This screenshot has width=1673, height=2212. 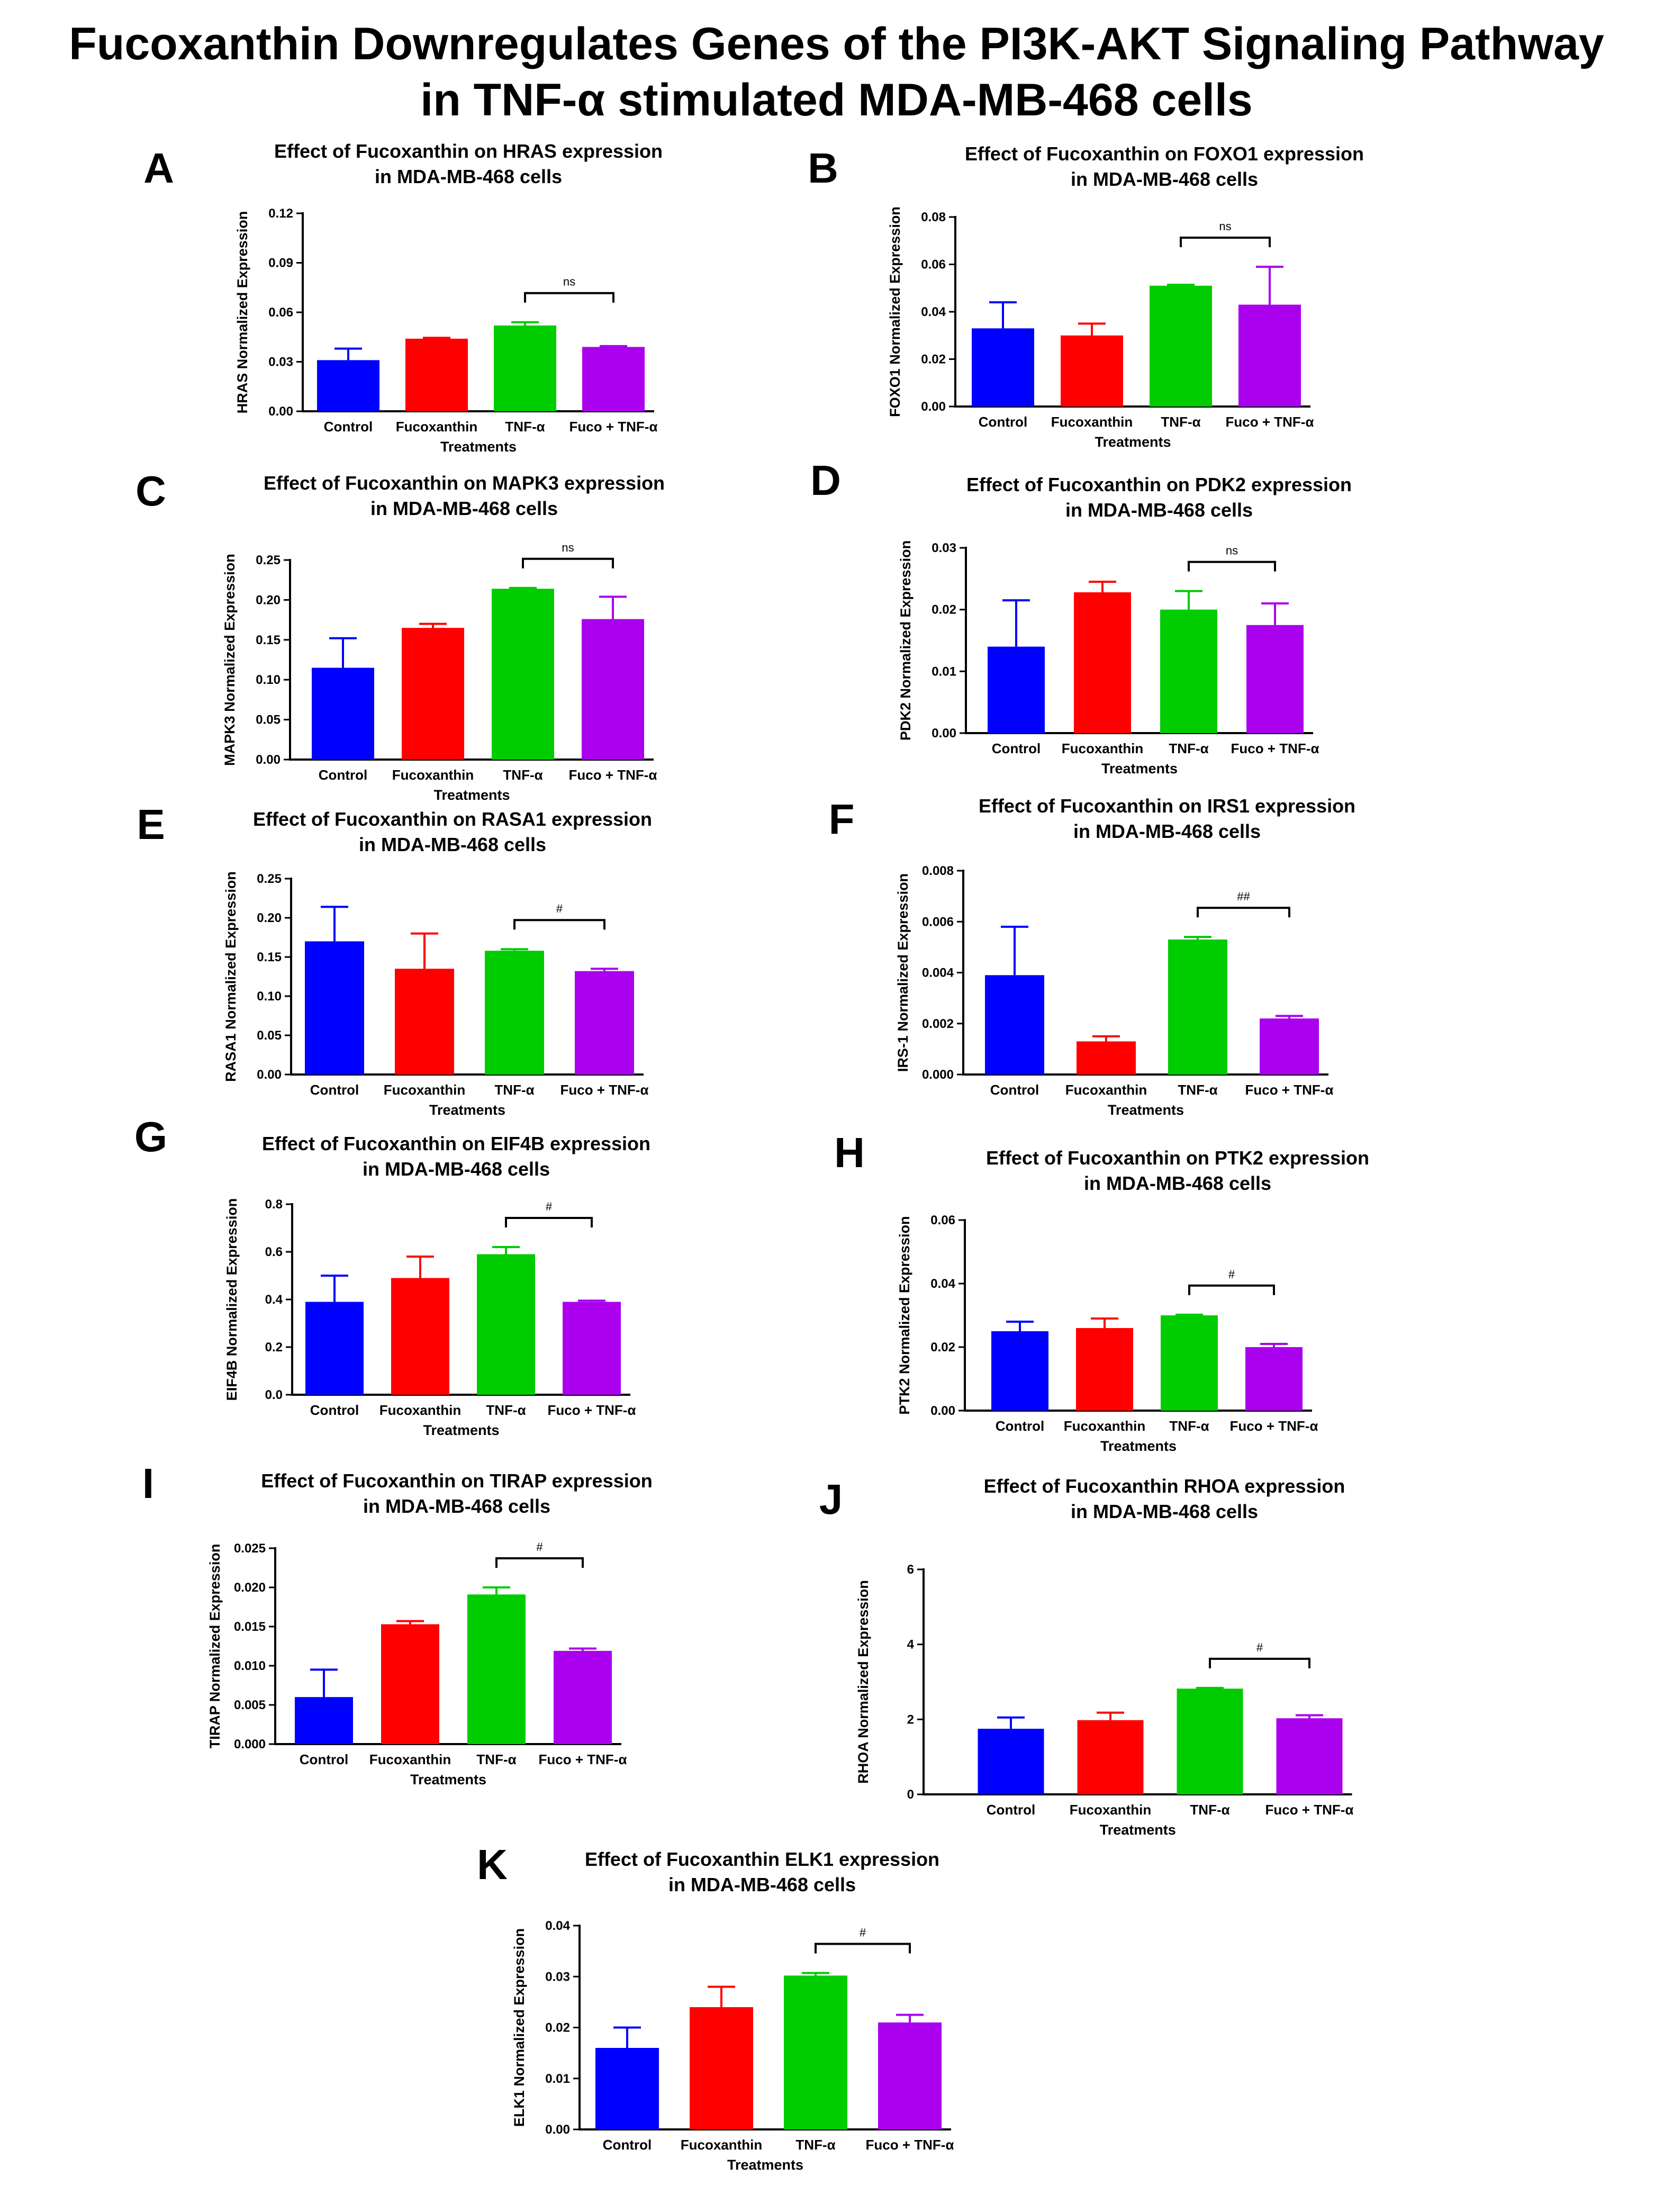 What do you see at coordinates (836, 100) in the screenshot?
I see `page-title-line-2: in TNF-α stimulated MDA-MB-468 cells` at bounding box center [836, 100].